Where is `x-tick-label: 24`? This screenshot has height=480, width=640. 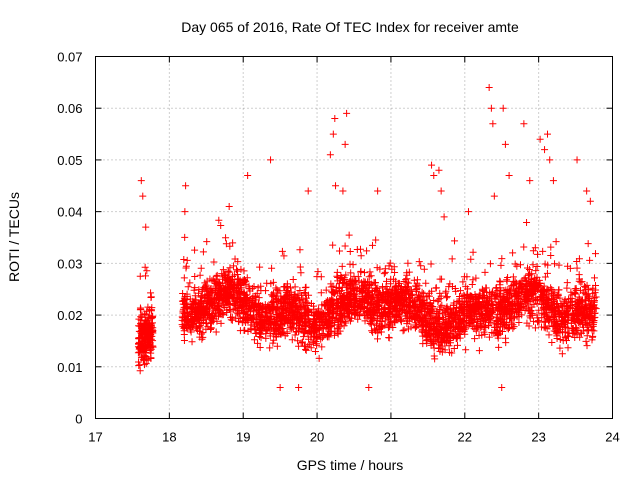
x-tick-label: 24 is located at coordinates (612, 437).